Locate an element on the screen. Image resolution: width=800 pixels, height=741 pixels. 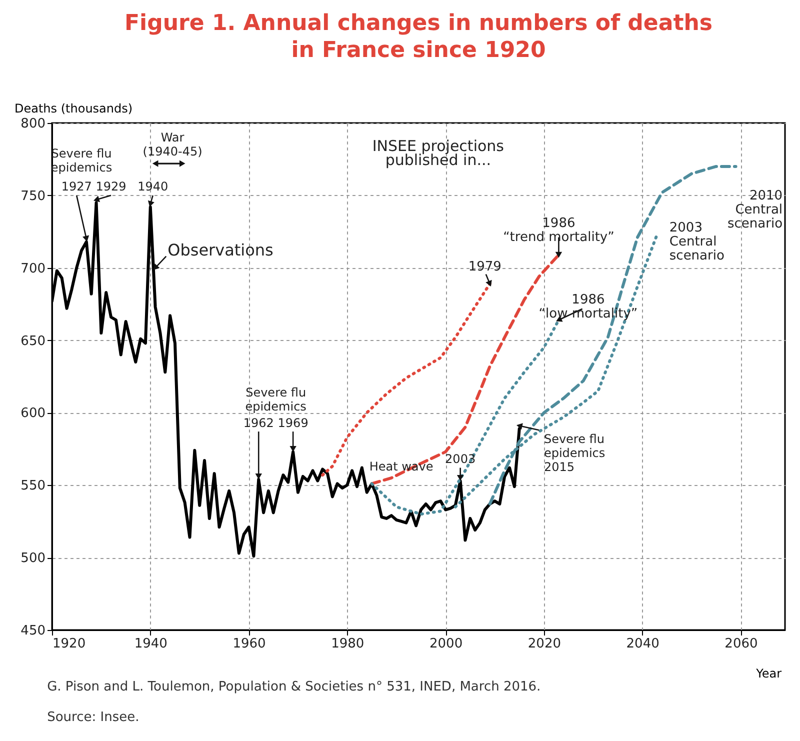
series-label: 1979 is located at coordinates (485, 266).